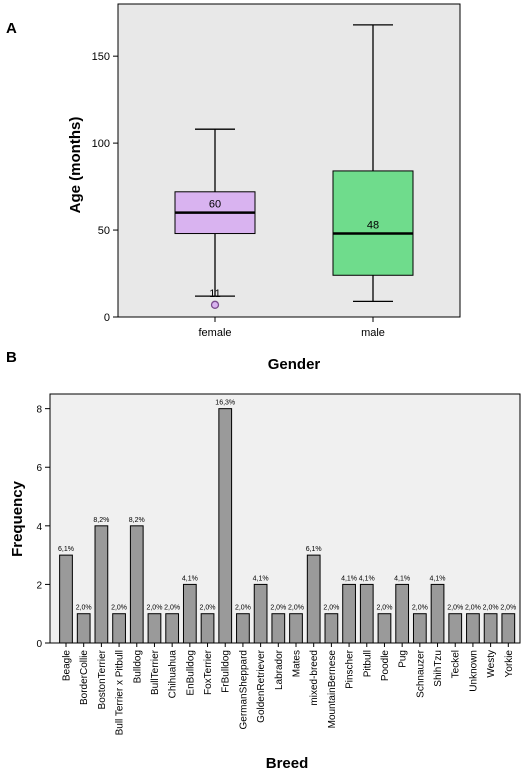 The width and height of the screenshot is (529, 774). Describe the element at coordinates (332, 689) in the screenshot. I see `x-tick-label: MountainBernese` at that location.